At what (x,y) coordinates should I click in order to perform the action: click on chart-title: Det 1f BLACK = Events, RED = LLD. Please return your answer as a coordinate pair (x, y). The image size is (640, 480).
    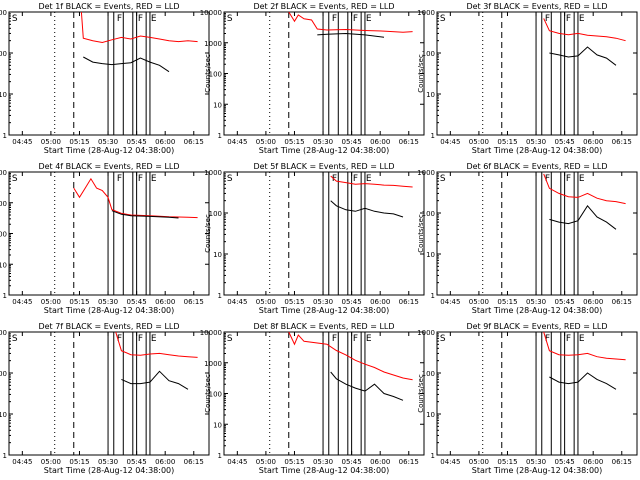
    Looking at the image, I should click on (108, 6).